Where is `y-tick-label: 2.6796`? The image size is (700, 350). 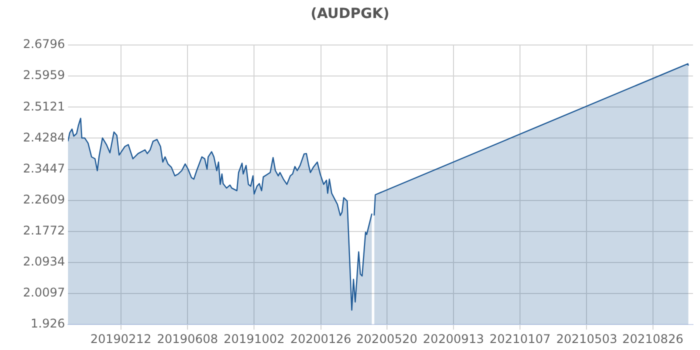 y-tick-label: 2.6796 is located at coordinates (44, 44).